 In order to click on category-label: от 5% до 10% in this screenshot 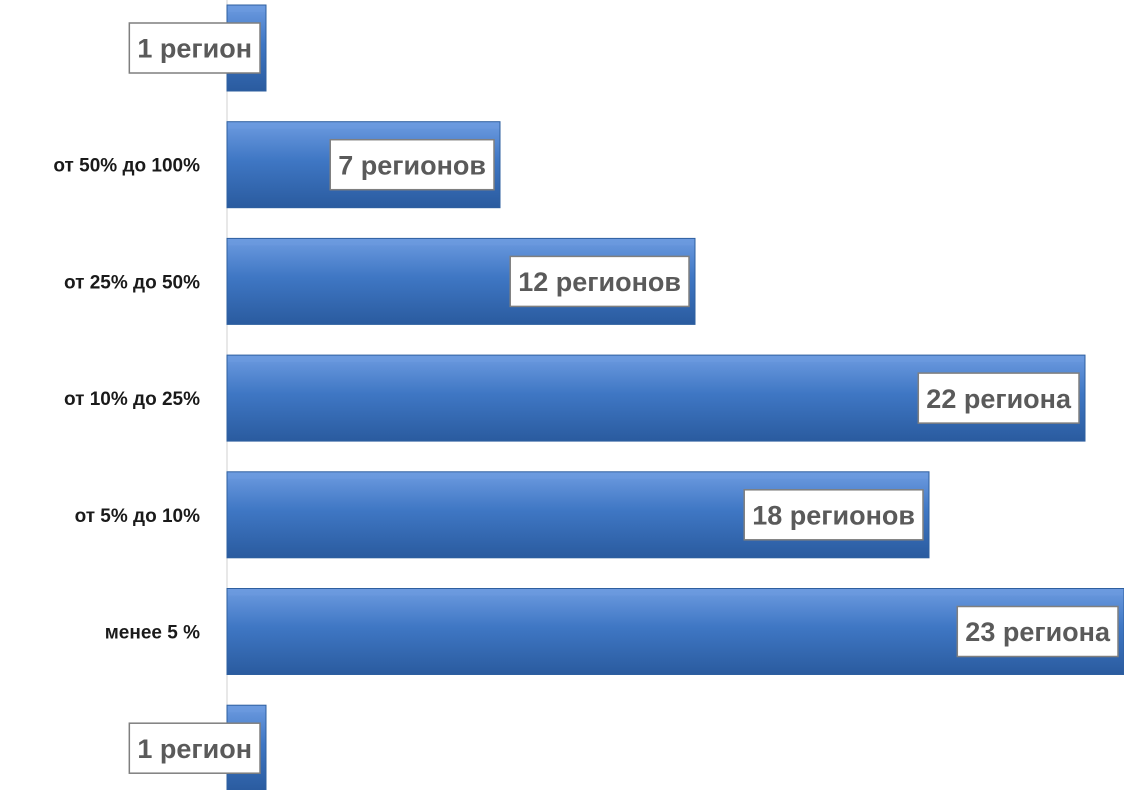, I will do `click(138, 516)`.